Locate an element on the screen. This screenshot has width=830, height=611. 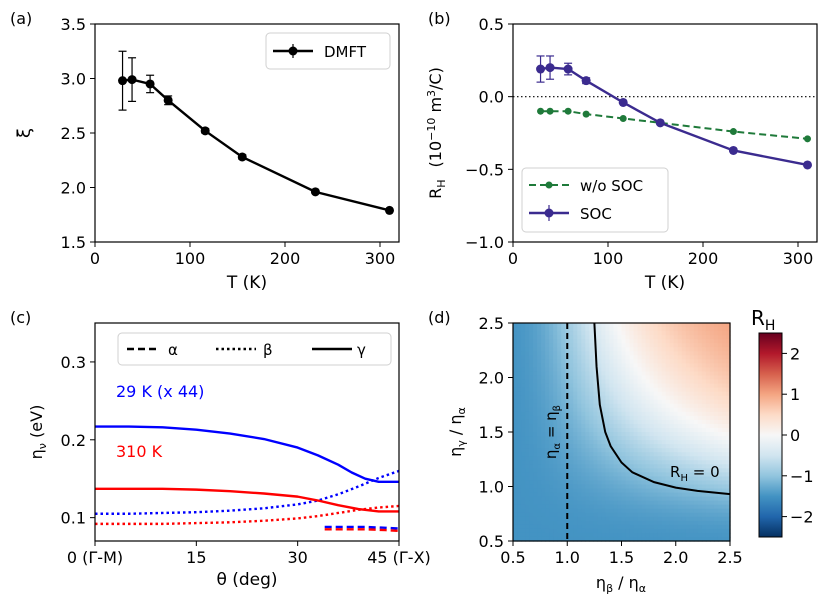
panel-d-xtick-label: 2.5 is located at coordinates (729, 557).